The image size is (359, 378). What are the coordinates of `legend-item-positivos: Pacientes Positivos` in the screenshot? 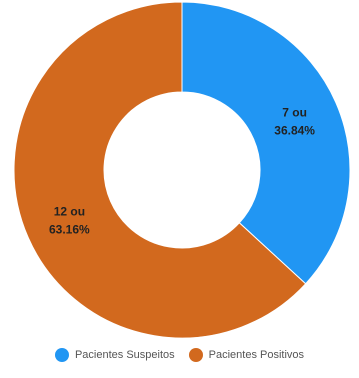 It's located at (246, 355).